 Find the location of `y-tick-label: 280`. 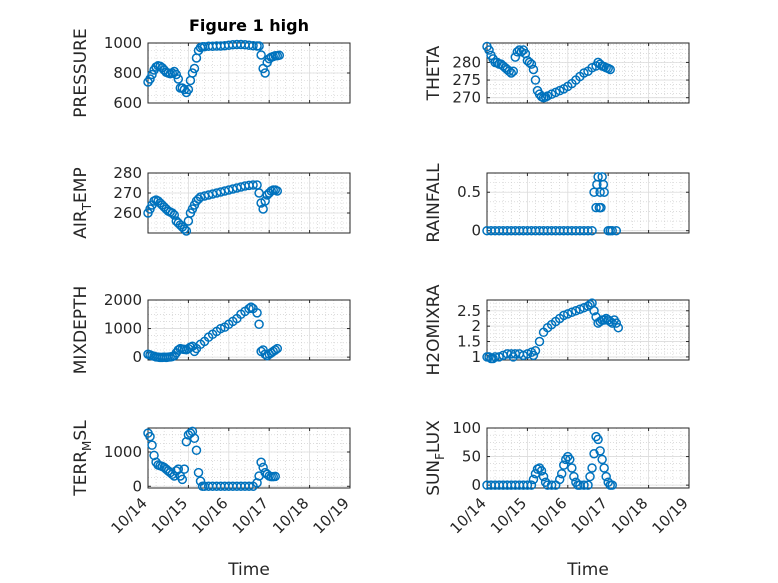

y-tick-label: 280 is located at coordinates (127, 173).